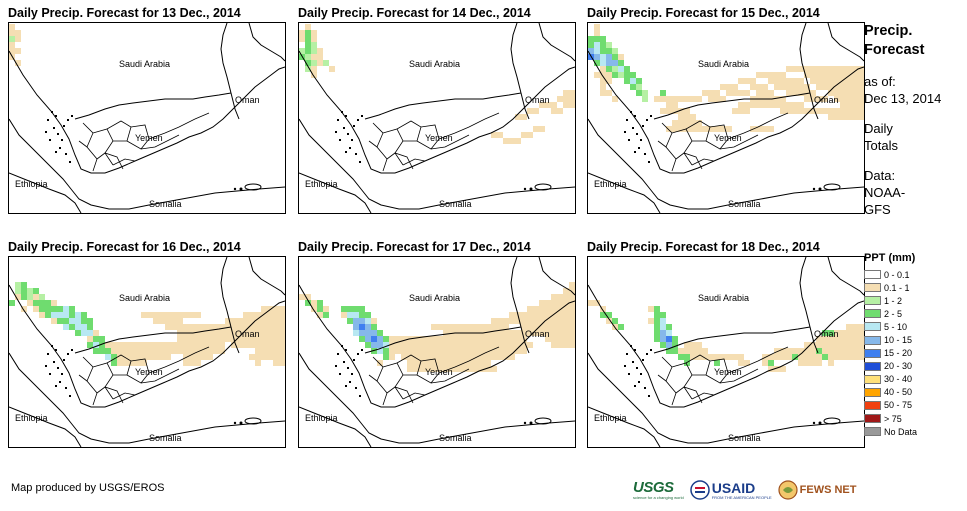 The image size is (967, 511). I want to click on legend-item: No Data, so click(914, 431).